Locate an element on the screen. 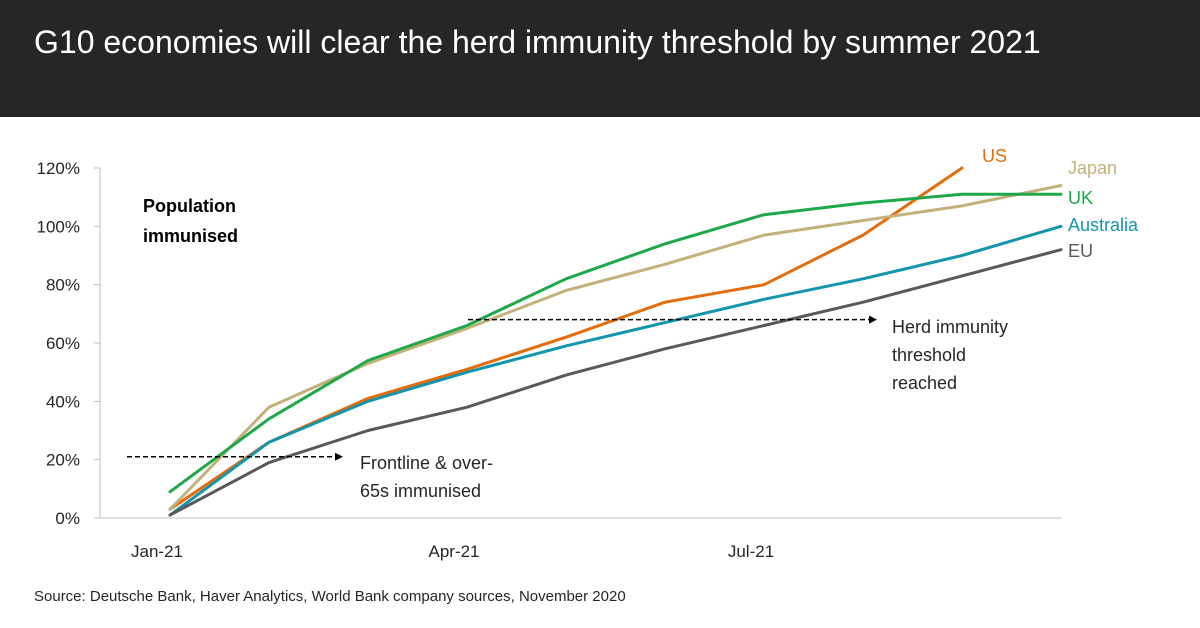 This screenshot has height=628, width=1200. y-tick-label: 120% is located at coordinates (58, 168).